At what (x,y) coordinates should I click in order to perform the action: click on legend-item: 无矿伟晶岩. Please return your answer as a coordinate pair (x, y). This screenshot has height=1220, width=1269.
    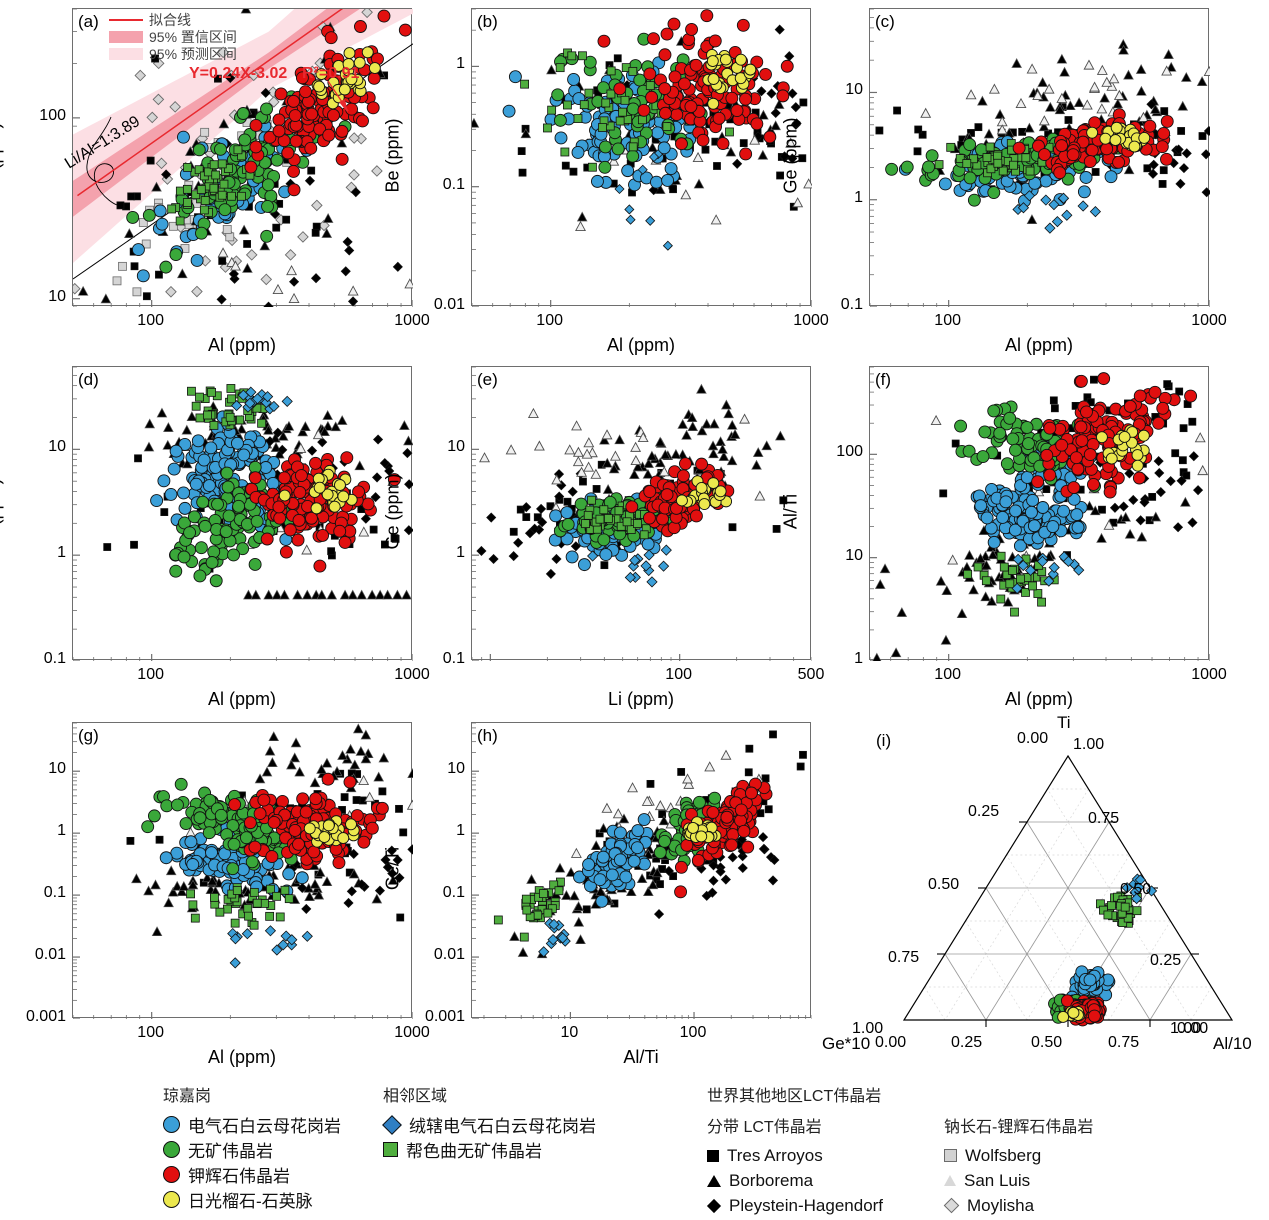
    Looking at the image, I should click on (252, 1149).